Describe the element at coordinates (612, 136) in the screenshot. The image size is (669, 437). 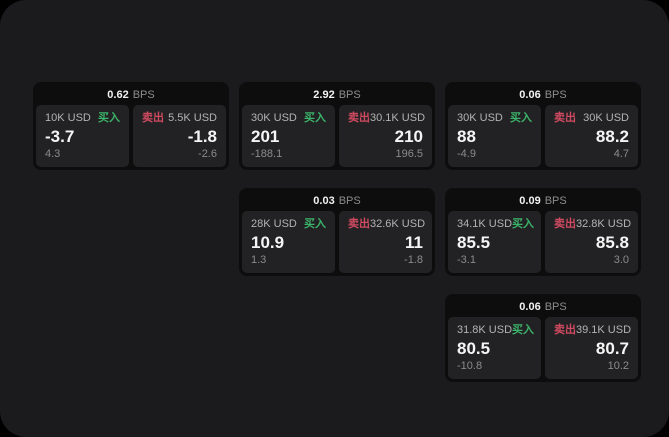
I see `sell-price: 88.2` at that location.